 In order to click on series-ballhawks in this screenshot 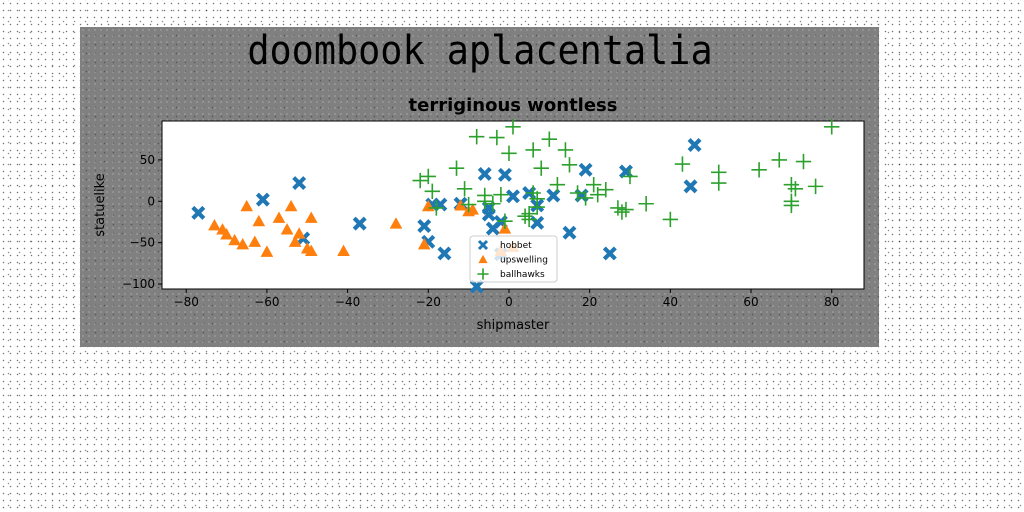, I will do `click(626, 174)`.